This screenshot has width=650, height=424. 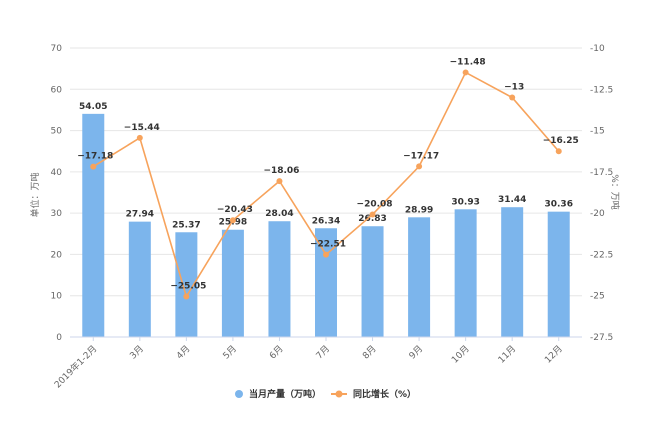 What do you see at coordinates (339, 394) in the screenshot?
I see `legend-line-marker` at bounding box center [339, 394].